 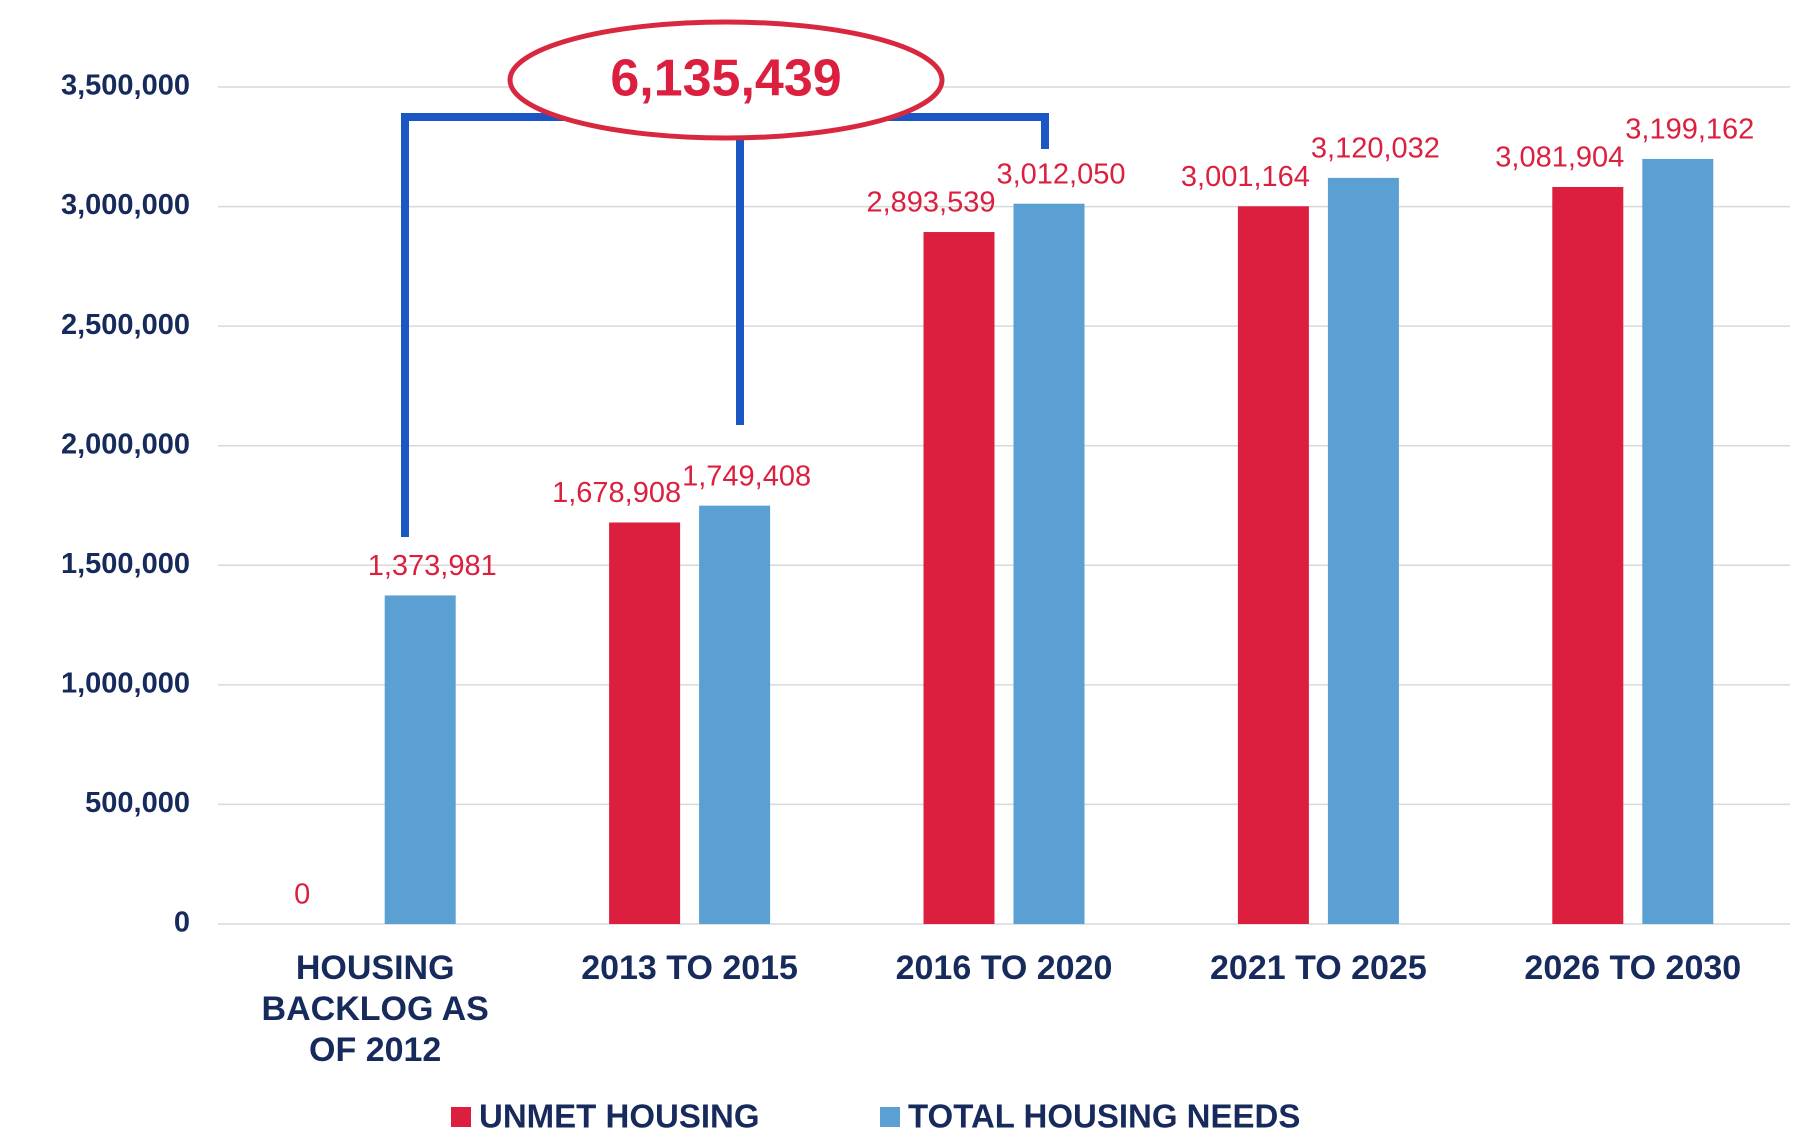 What do you see at coordinates (432, 566) in the screenshot?
I see `value-label: 1,373,981` at bounding box center [432, 566].